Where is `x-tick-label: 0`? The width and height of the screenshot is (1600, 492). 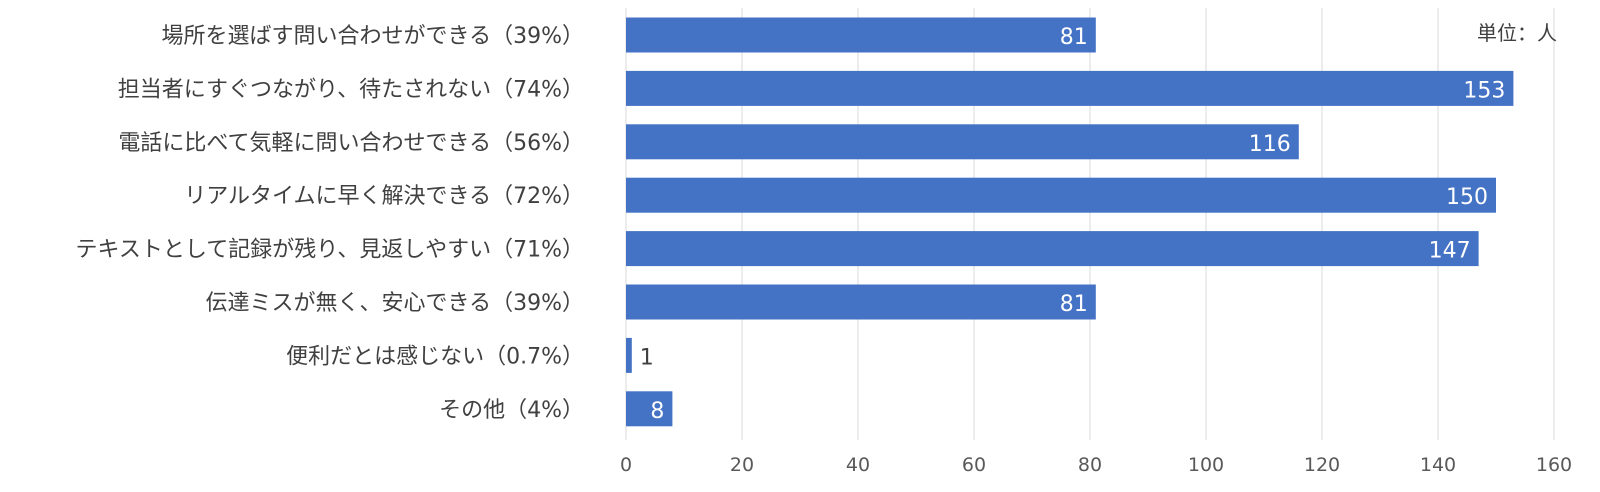 x-tick-label: 0 is located at coordinates (626, 465).